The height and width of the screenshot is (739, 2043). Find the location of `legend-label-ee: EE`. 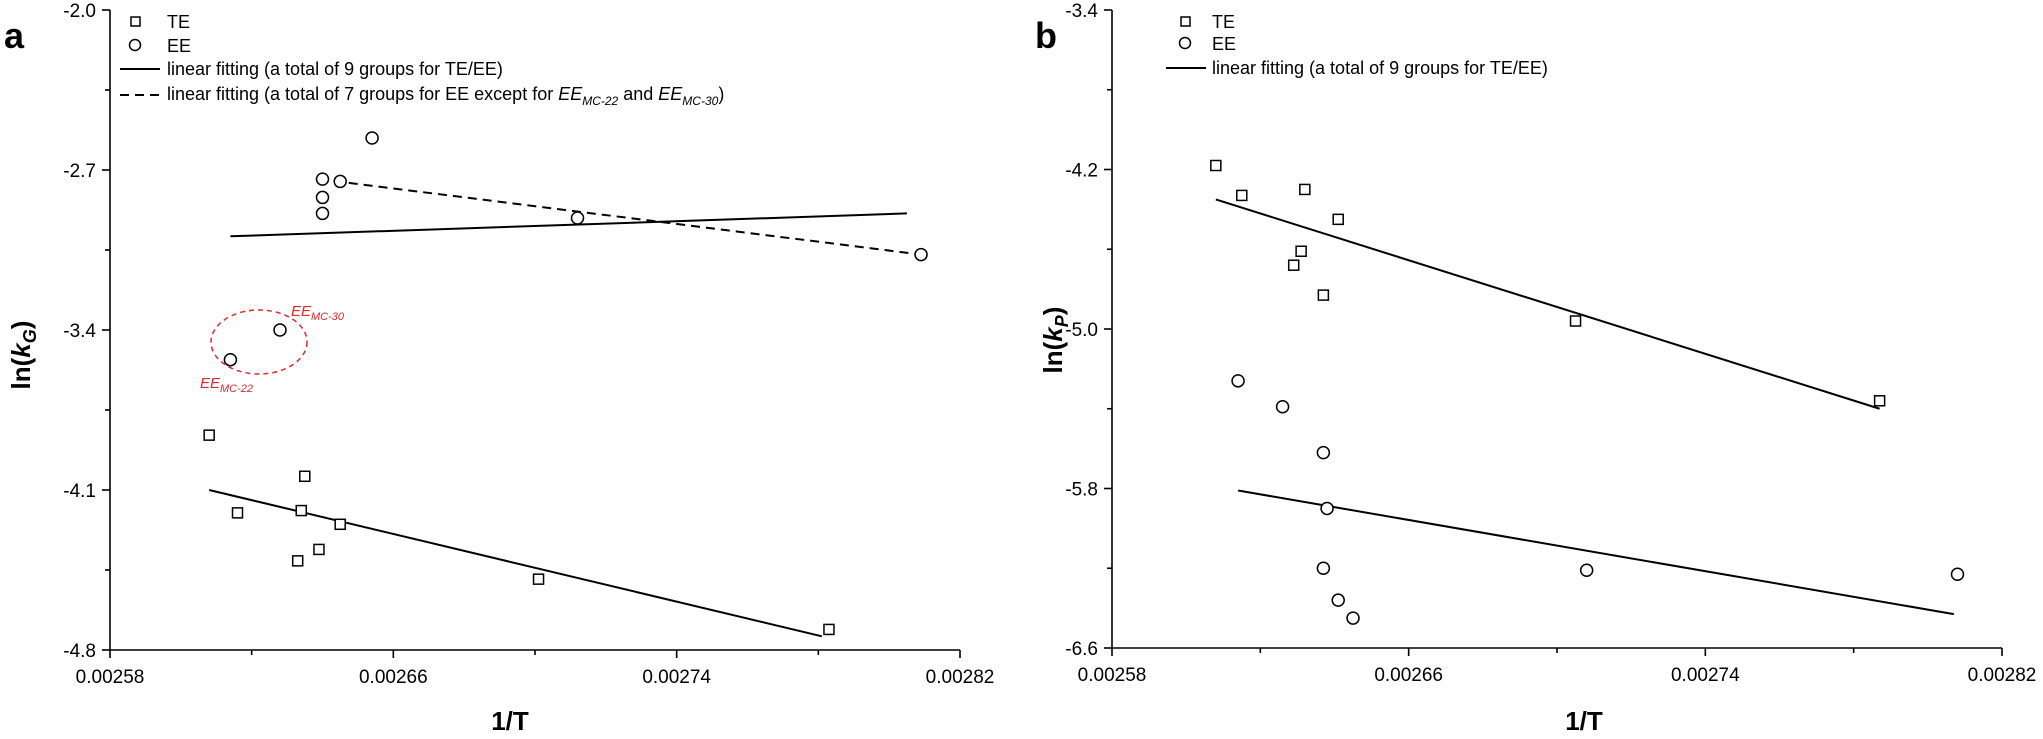

legend-label-ee: EE is located at coordinates (1224, 44).